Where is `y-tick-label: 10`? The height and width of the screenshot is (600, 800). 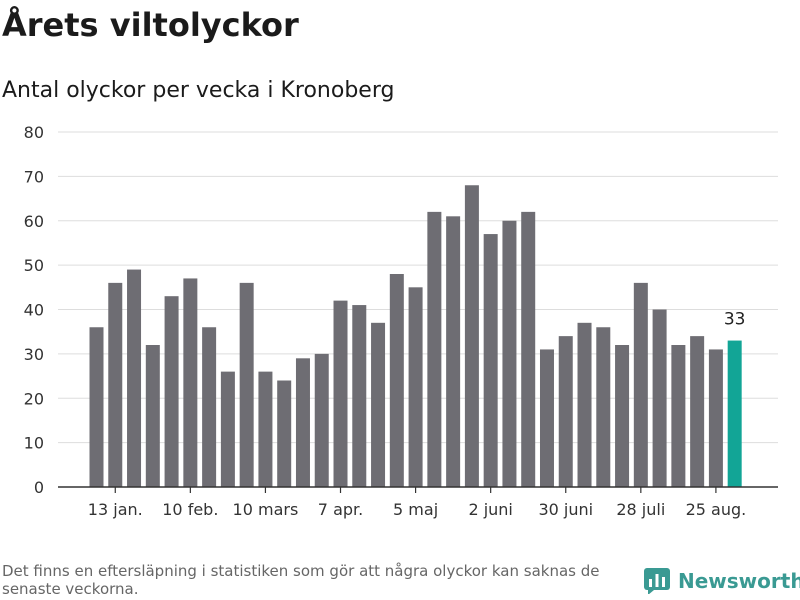 y-tick-label: 10 is located at coordinates (34, 443).